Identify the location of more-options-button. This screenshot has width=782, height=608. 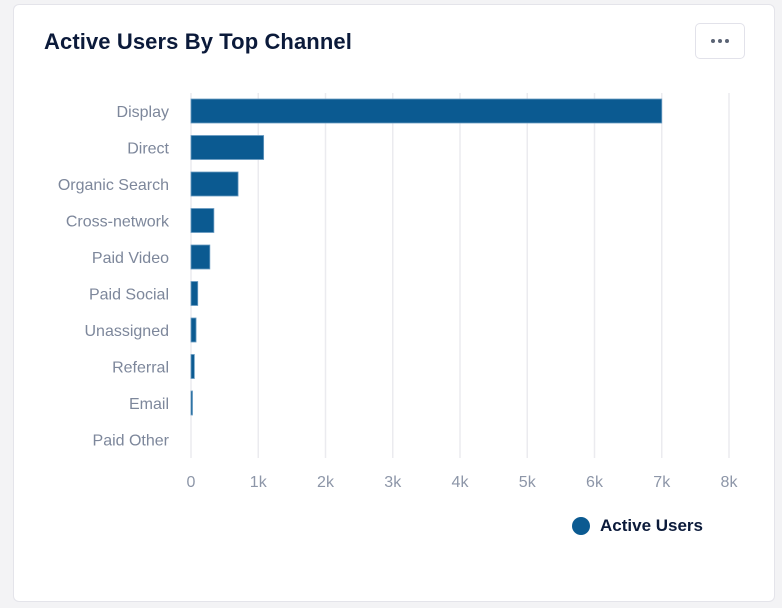
(720, 41).